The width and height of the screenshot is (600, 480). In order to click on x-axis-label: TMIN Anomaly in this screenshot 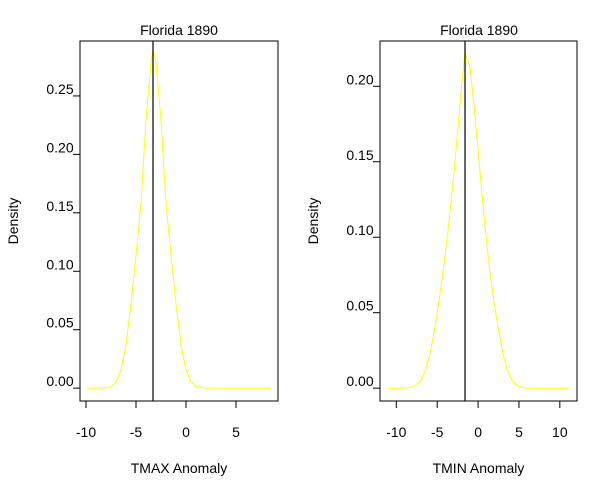, I will do `click(479, 468)`.